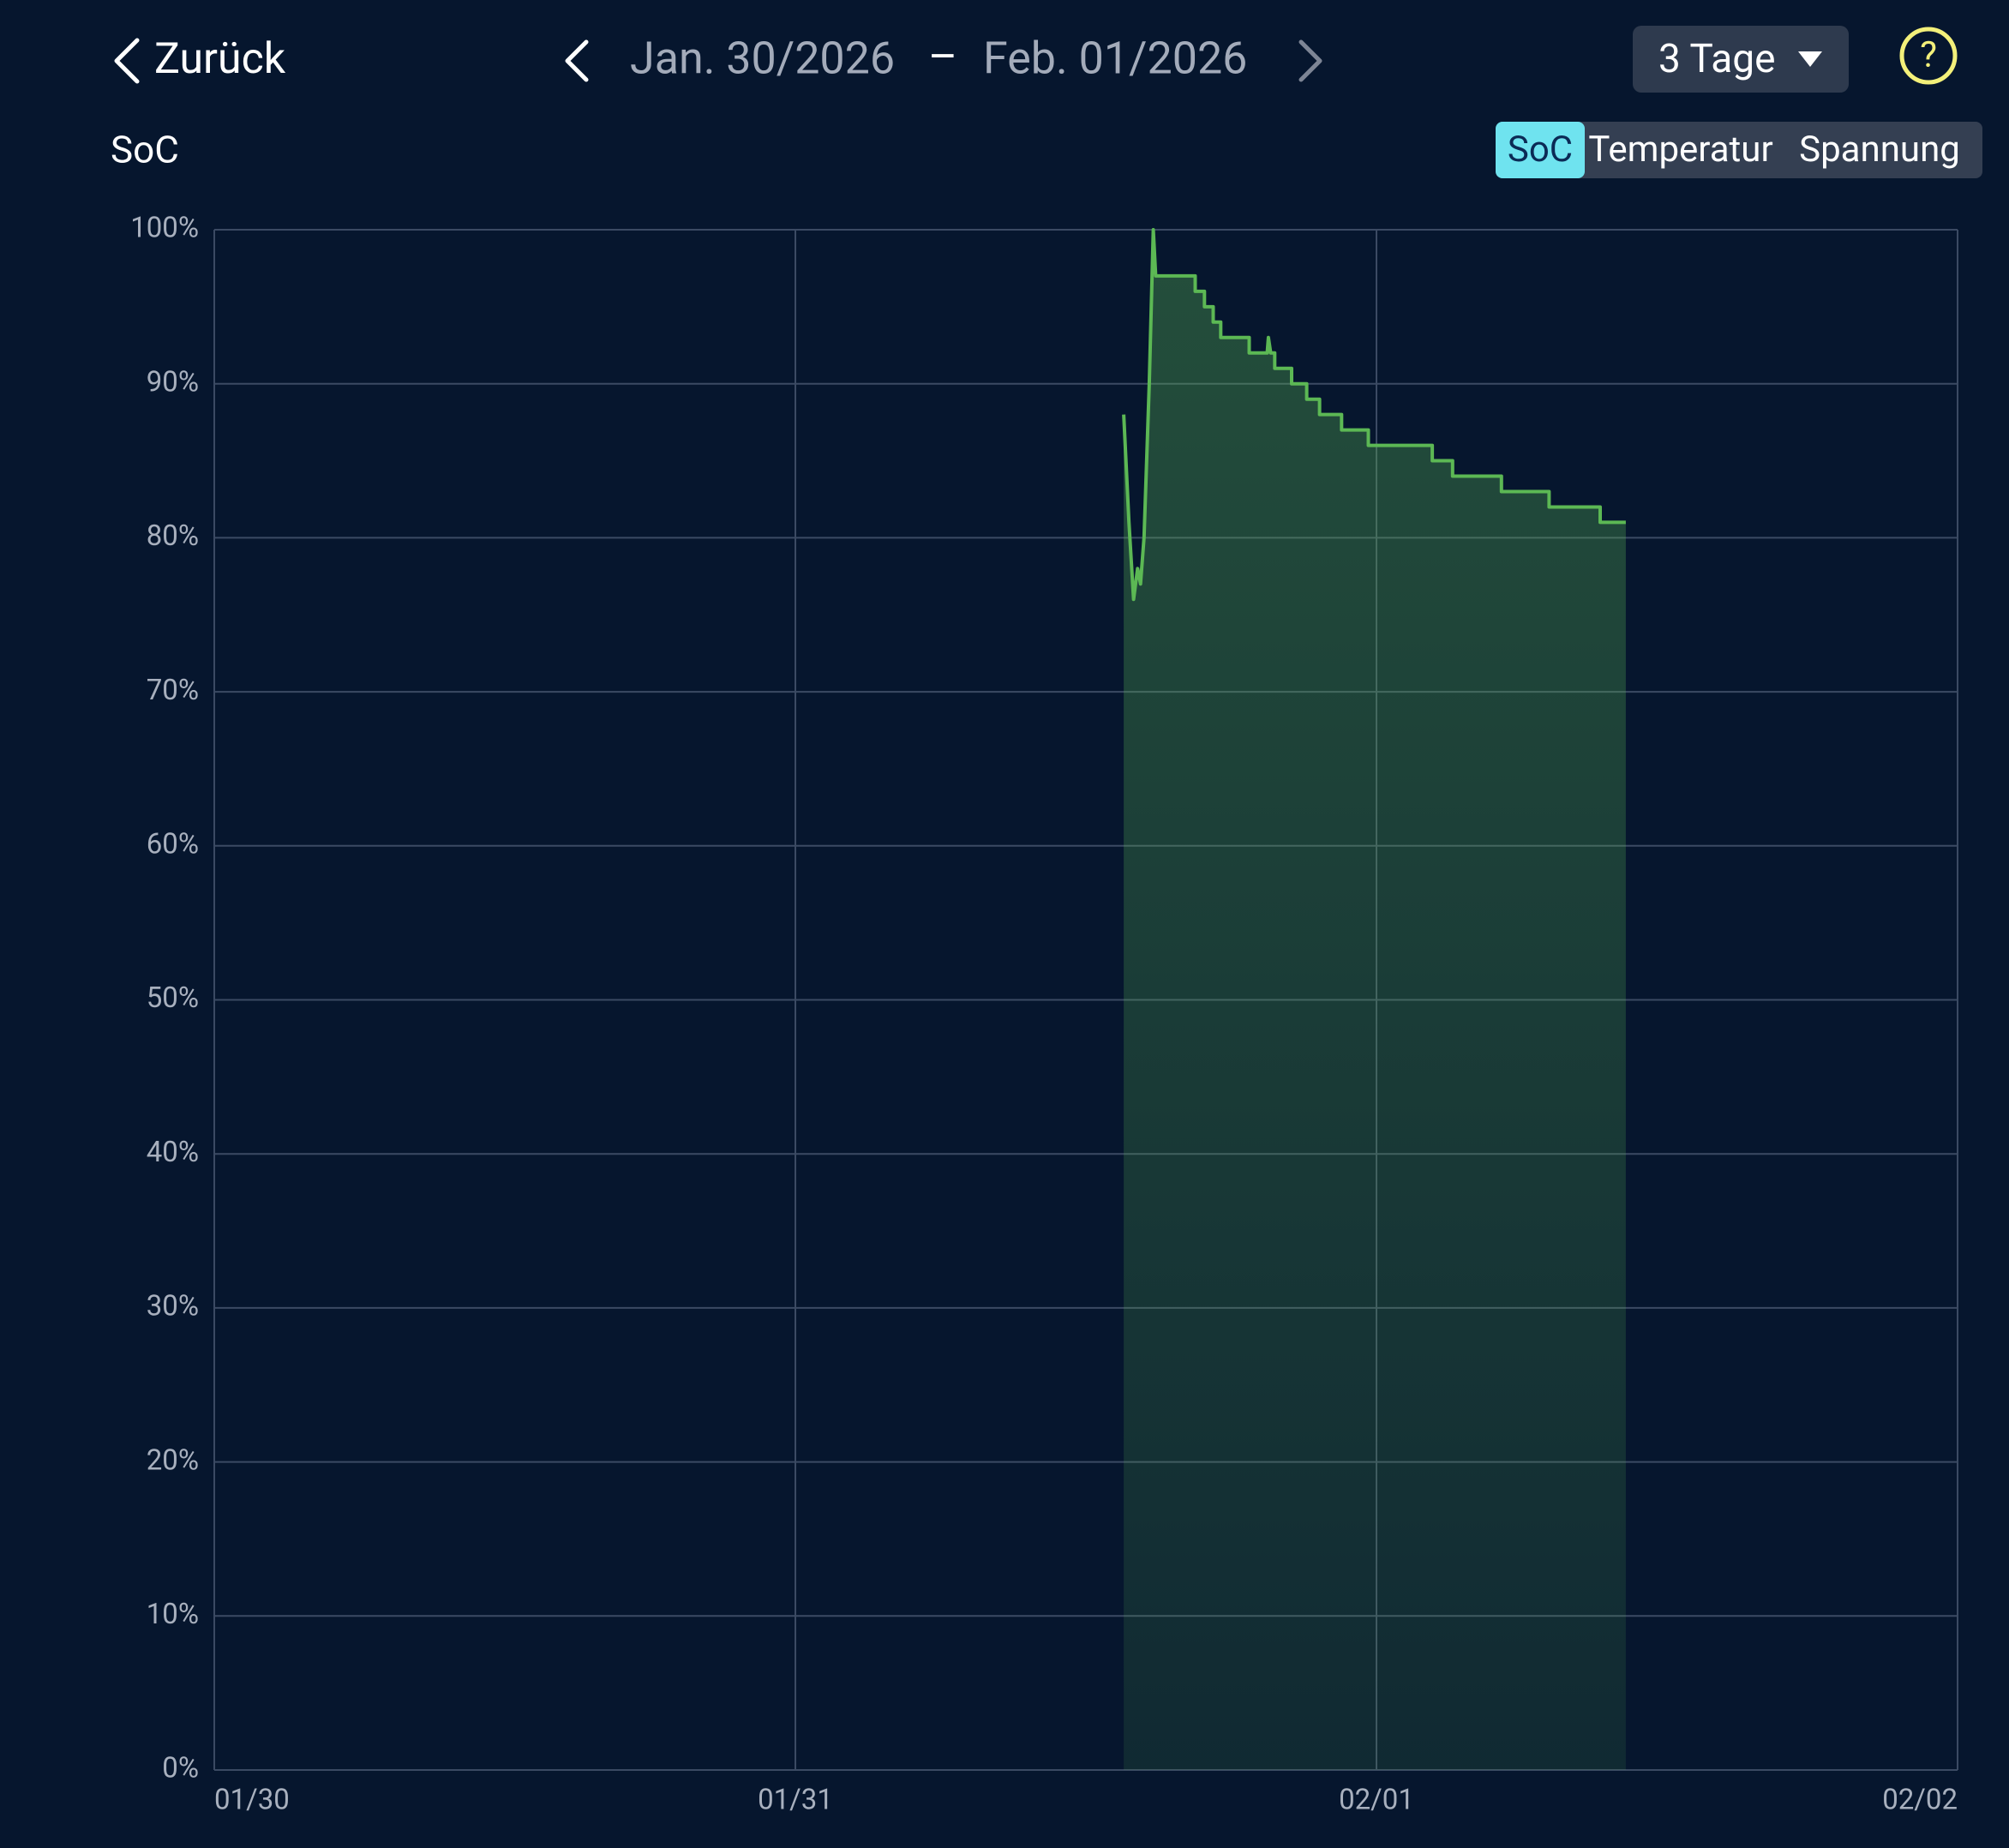 This screenshot has width=2009, height=1848. What do you see at coordinates (1310, 61) in the screenshot?
I see `next-date` at bounding box center [1310, 61].